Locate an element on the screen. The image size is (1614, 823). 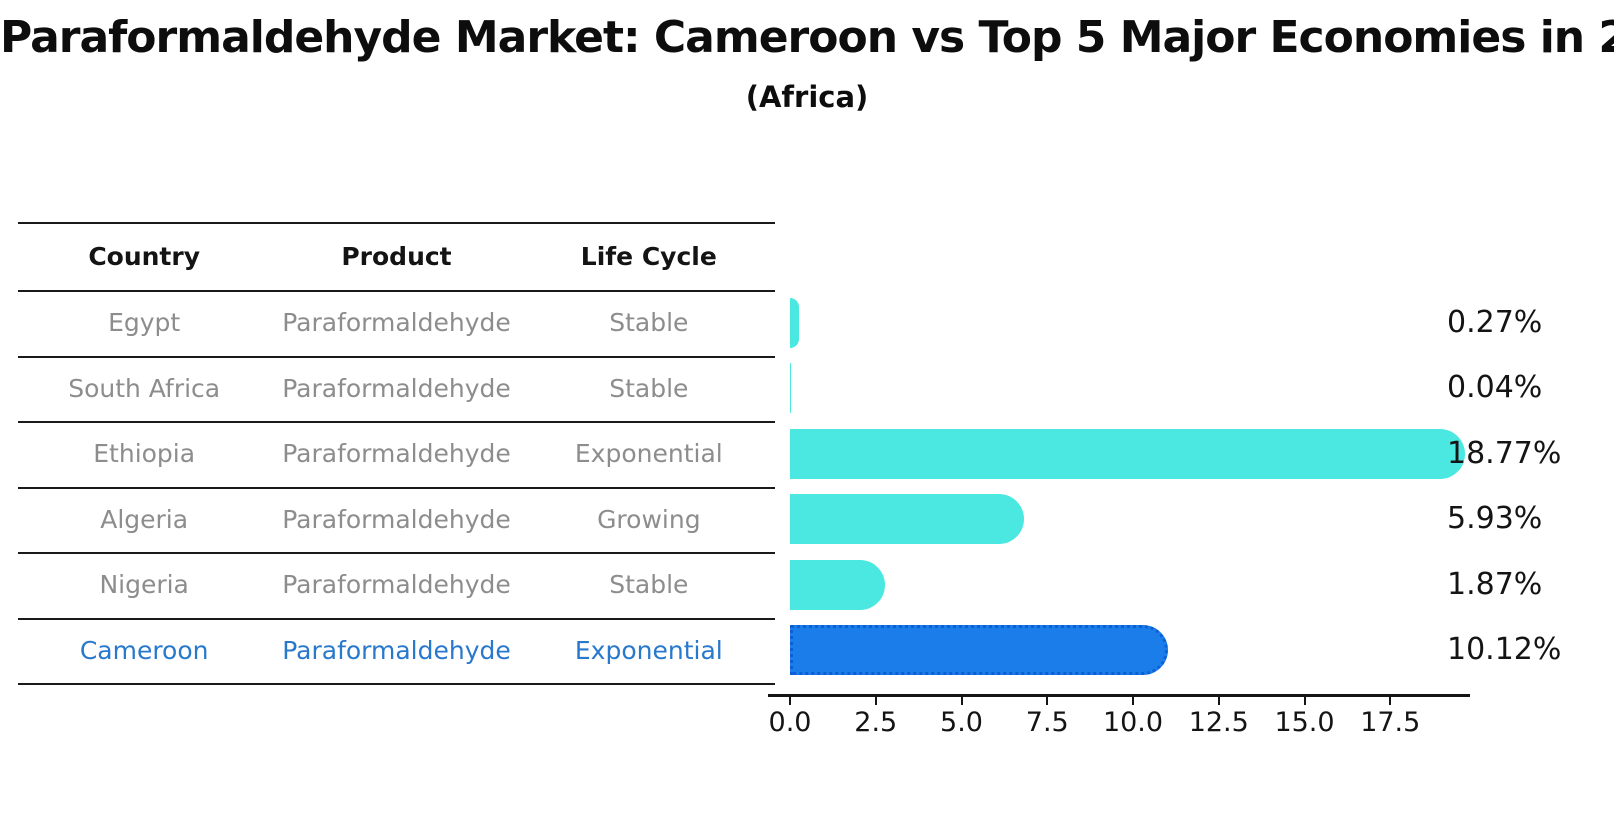
table-row: South Africa Paraformaldehyde Stable is located at coordinates (396, 389).